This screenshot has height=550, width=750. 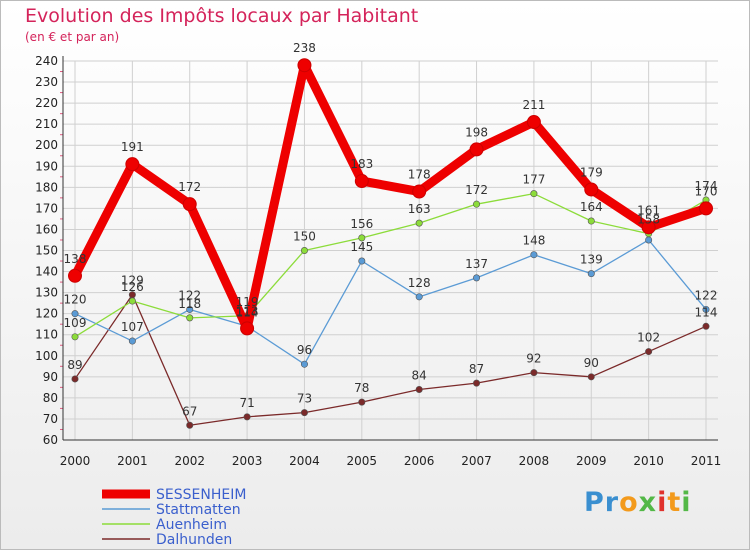 What do you see at coordinates (46, 272) in the screenshot?
I see `y-tick-label: 140` at bounding box center [46, 272].